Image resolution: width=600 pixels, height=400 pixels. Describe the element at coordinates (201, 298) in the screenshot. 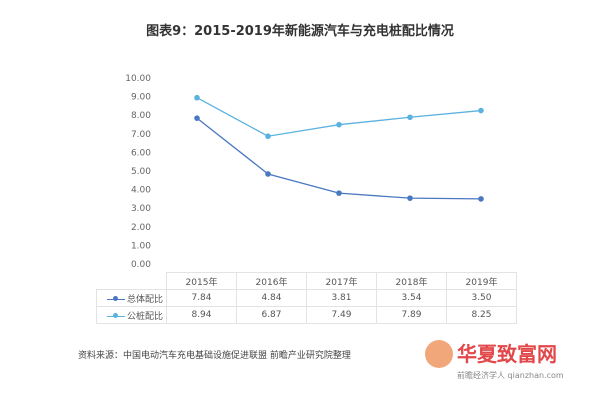

I see `data-label: 7.84` at that location.